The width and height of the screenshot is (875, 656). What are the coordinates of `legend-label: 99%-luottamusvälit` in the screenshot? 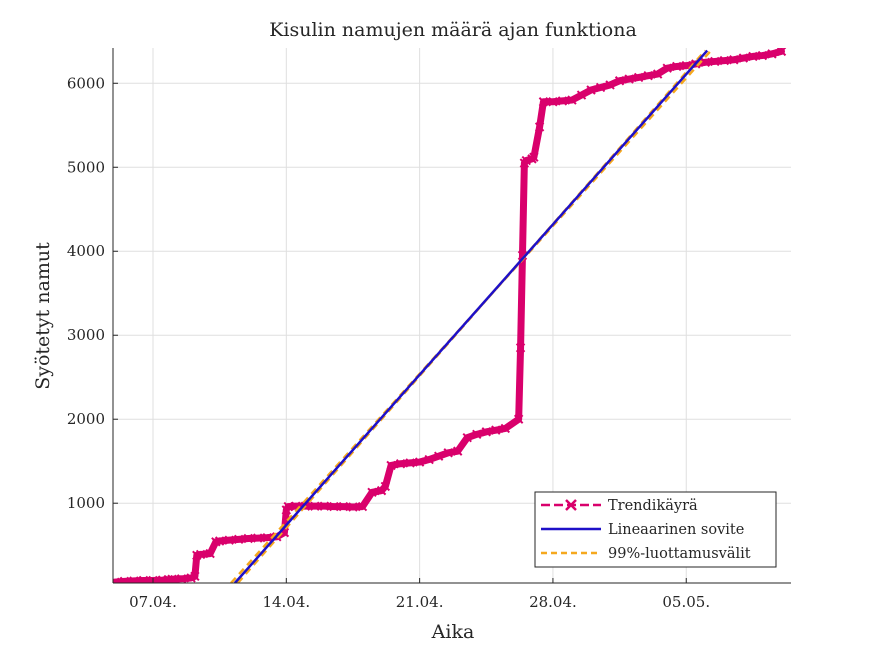 It's located at (679, 554).